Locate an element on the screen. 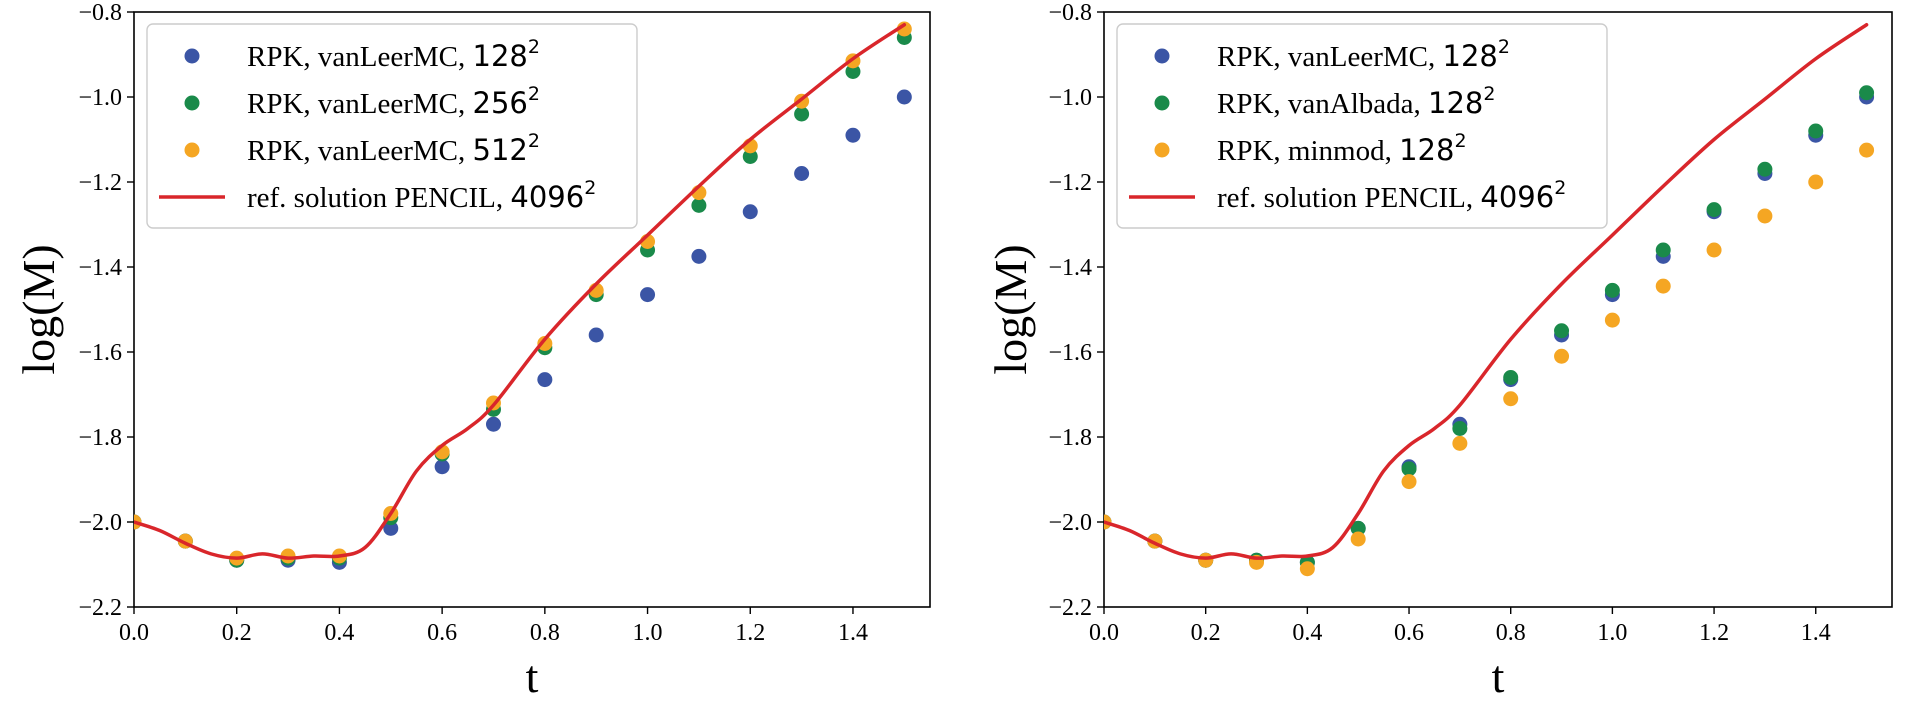  legend-label: RPK, vanLeerMC, 5122 is located at coordinates (393, 148).